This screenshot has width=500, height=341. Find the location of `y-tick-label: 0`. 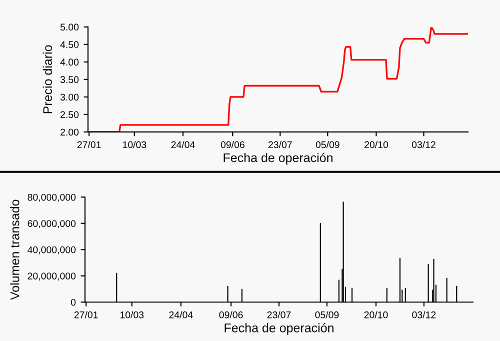

y-tick-label: 0 is located at coordinates (73, 302).